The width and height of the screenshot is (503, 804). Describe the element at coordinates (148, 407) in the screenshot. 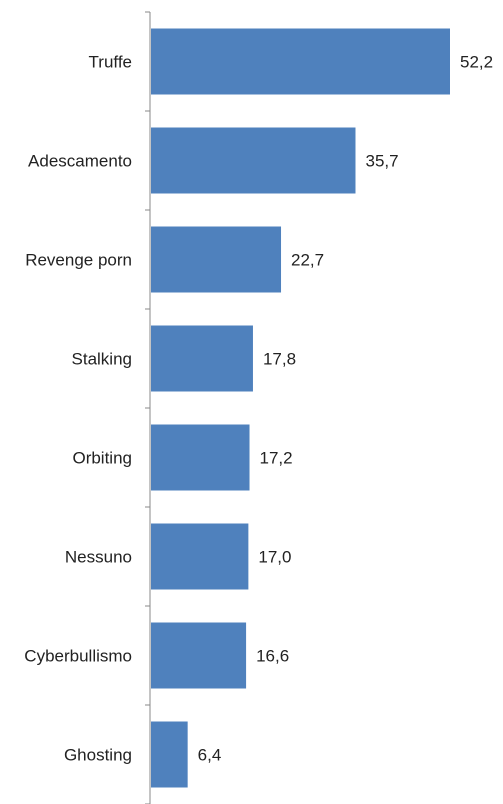

I see `category-axis` at that location.